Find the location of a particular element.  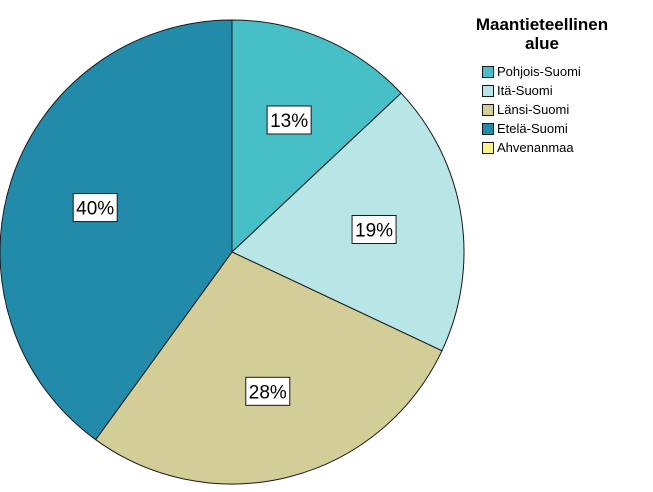

legend-item-ahvenanmaa: Ahvenanmaa is located at coordinates (552, 147).